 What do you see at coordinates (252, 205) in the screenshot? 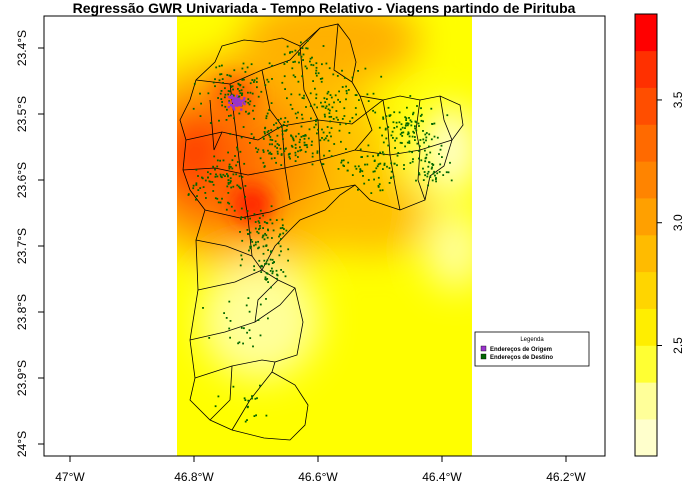
I see `surface-hotspot-center` at bounding box center [252, 205].